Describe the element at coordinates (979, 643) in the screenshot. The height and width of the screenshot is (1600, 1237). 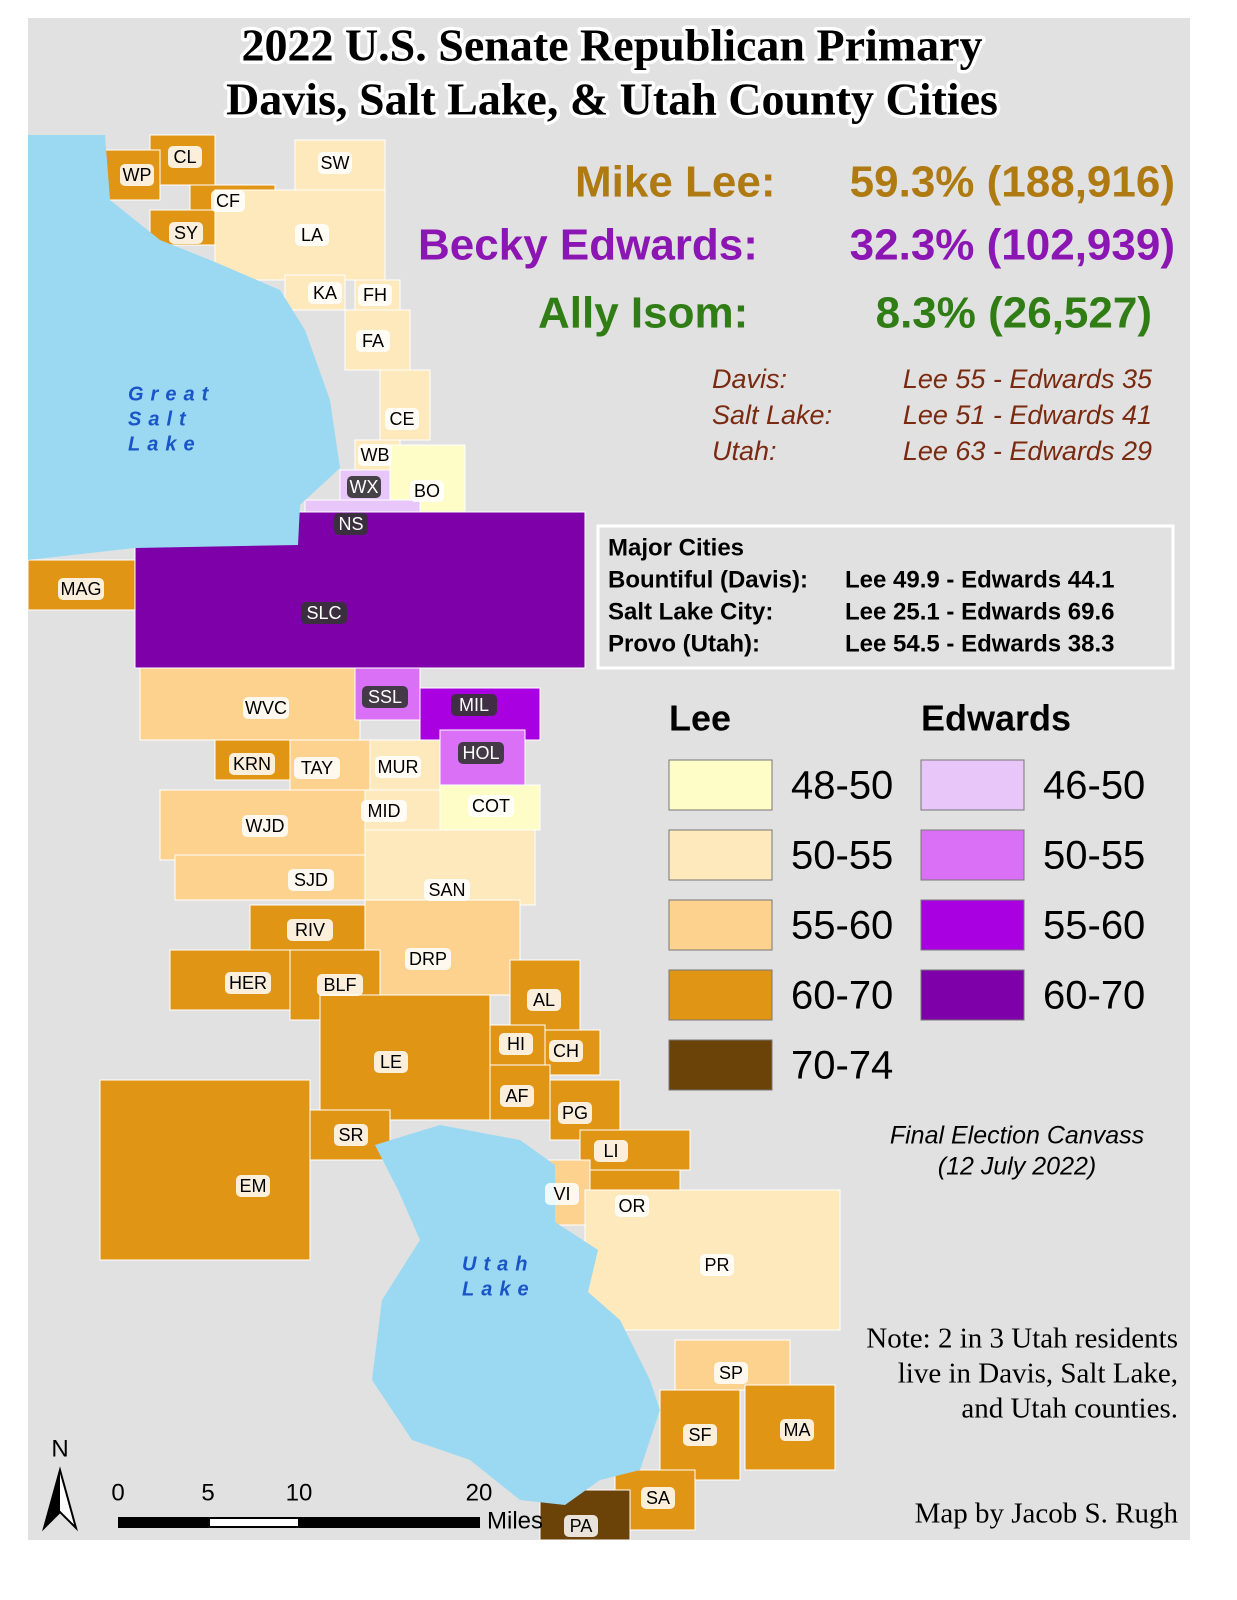
I see `major-city-result: Lee 54.5 - Edwards 38.3` at that location.